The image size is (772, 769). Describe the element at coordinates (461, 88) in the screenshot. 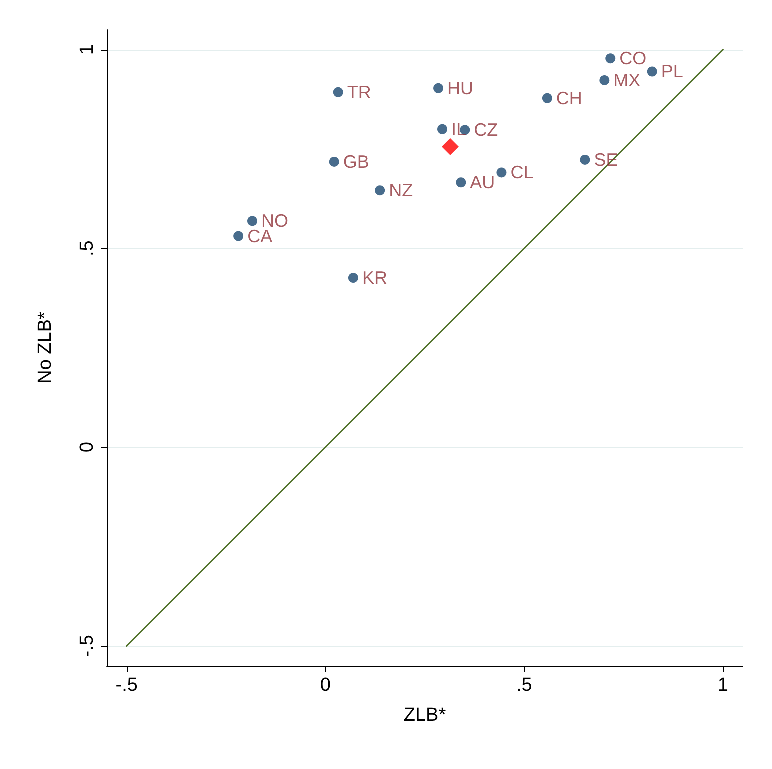

I see `data-label: HU` at that location.